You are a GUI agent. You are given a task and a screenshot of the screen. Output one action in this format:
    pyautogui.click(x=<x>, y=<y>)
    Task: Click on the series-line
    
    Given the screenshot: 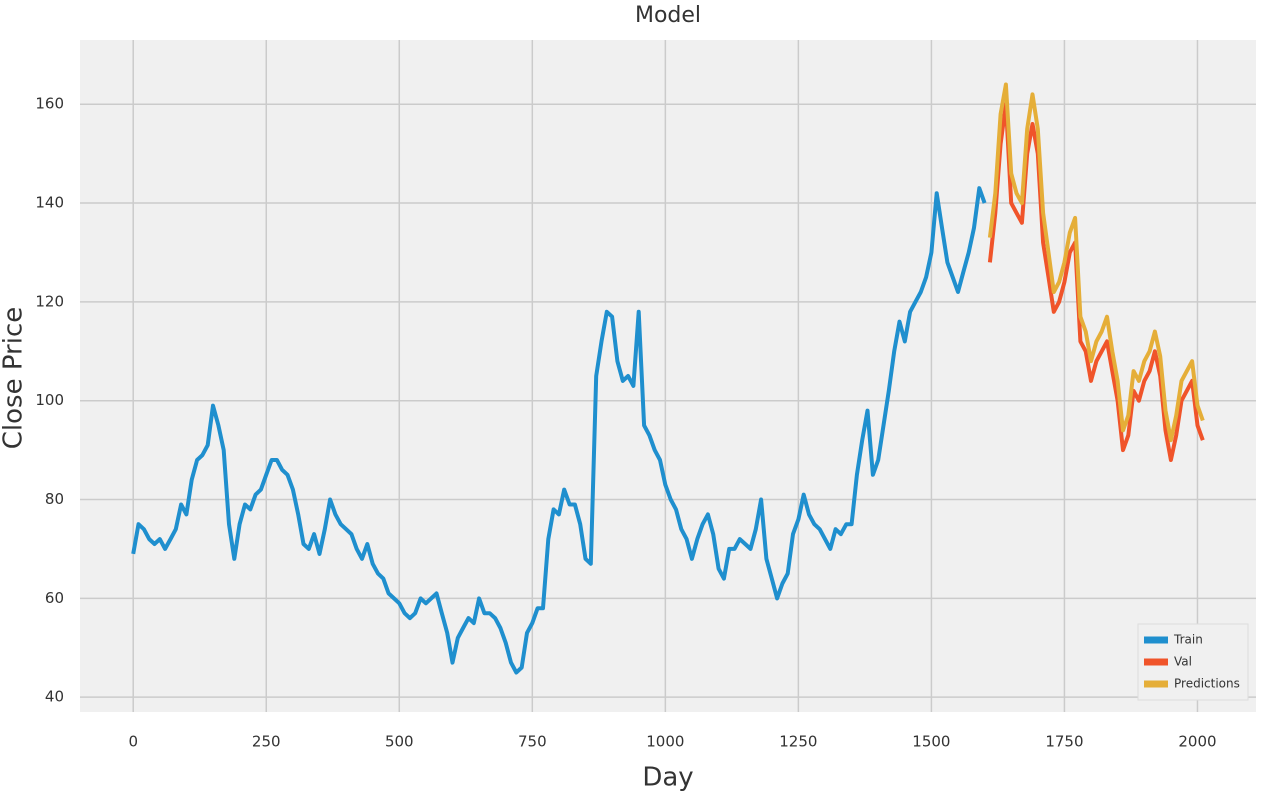 What is the action you would take?
    pyautogui.click(x=1096, y=262)
    